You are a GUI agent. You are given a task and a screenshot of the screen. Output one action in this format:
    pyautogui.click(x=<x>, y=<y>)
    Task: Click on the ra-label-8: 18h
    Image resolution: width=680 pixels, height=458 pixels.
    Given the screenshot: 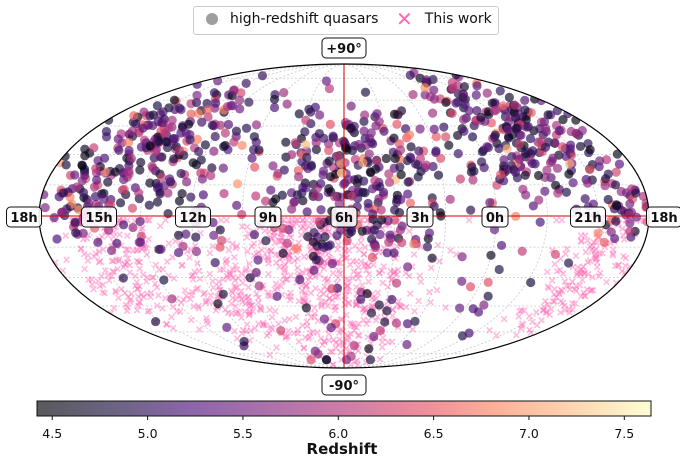 What is the action you would take?
    pyautogui.click(x=663, y=217)
    